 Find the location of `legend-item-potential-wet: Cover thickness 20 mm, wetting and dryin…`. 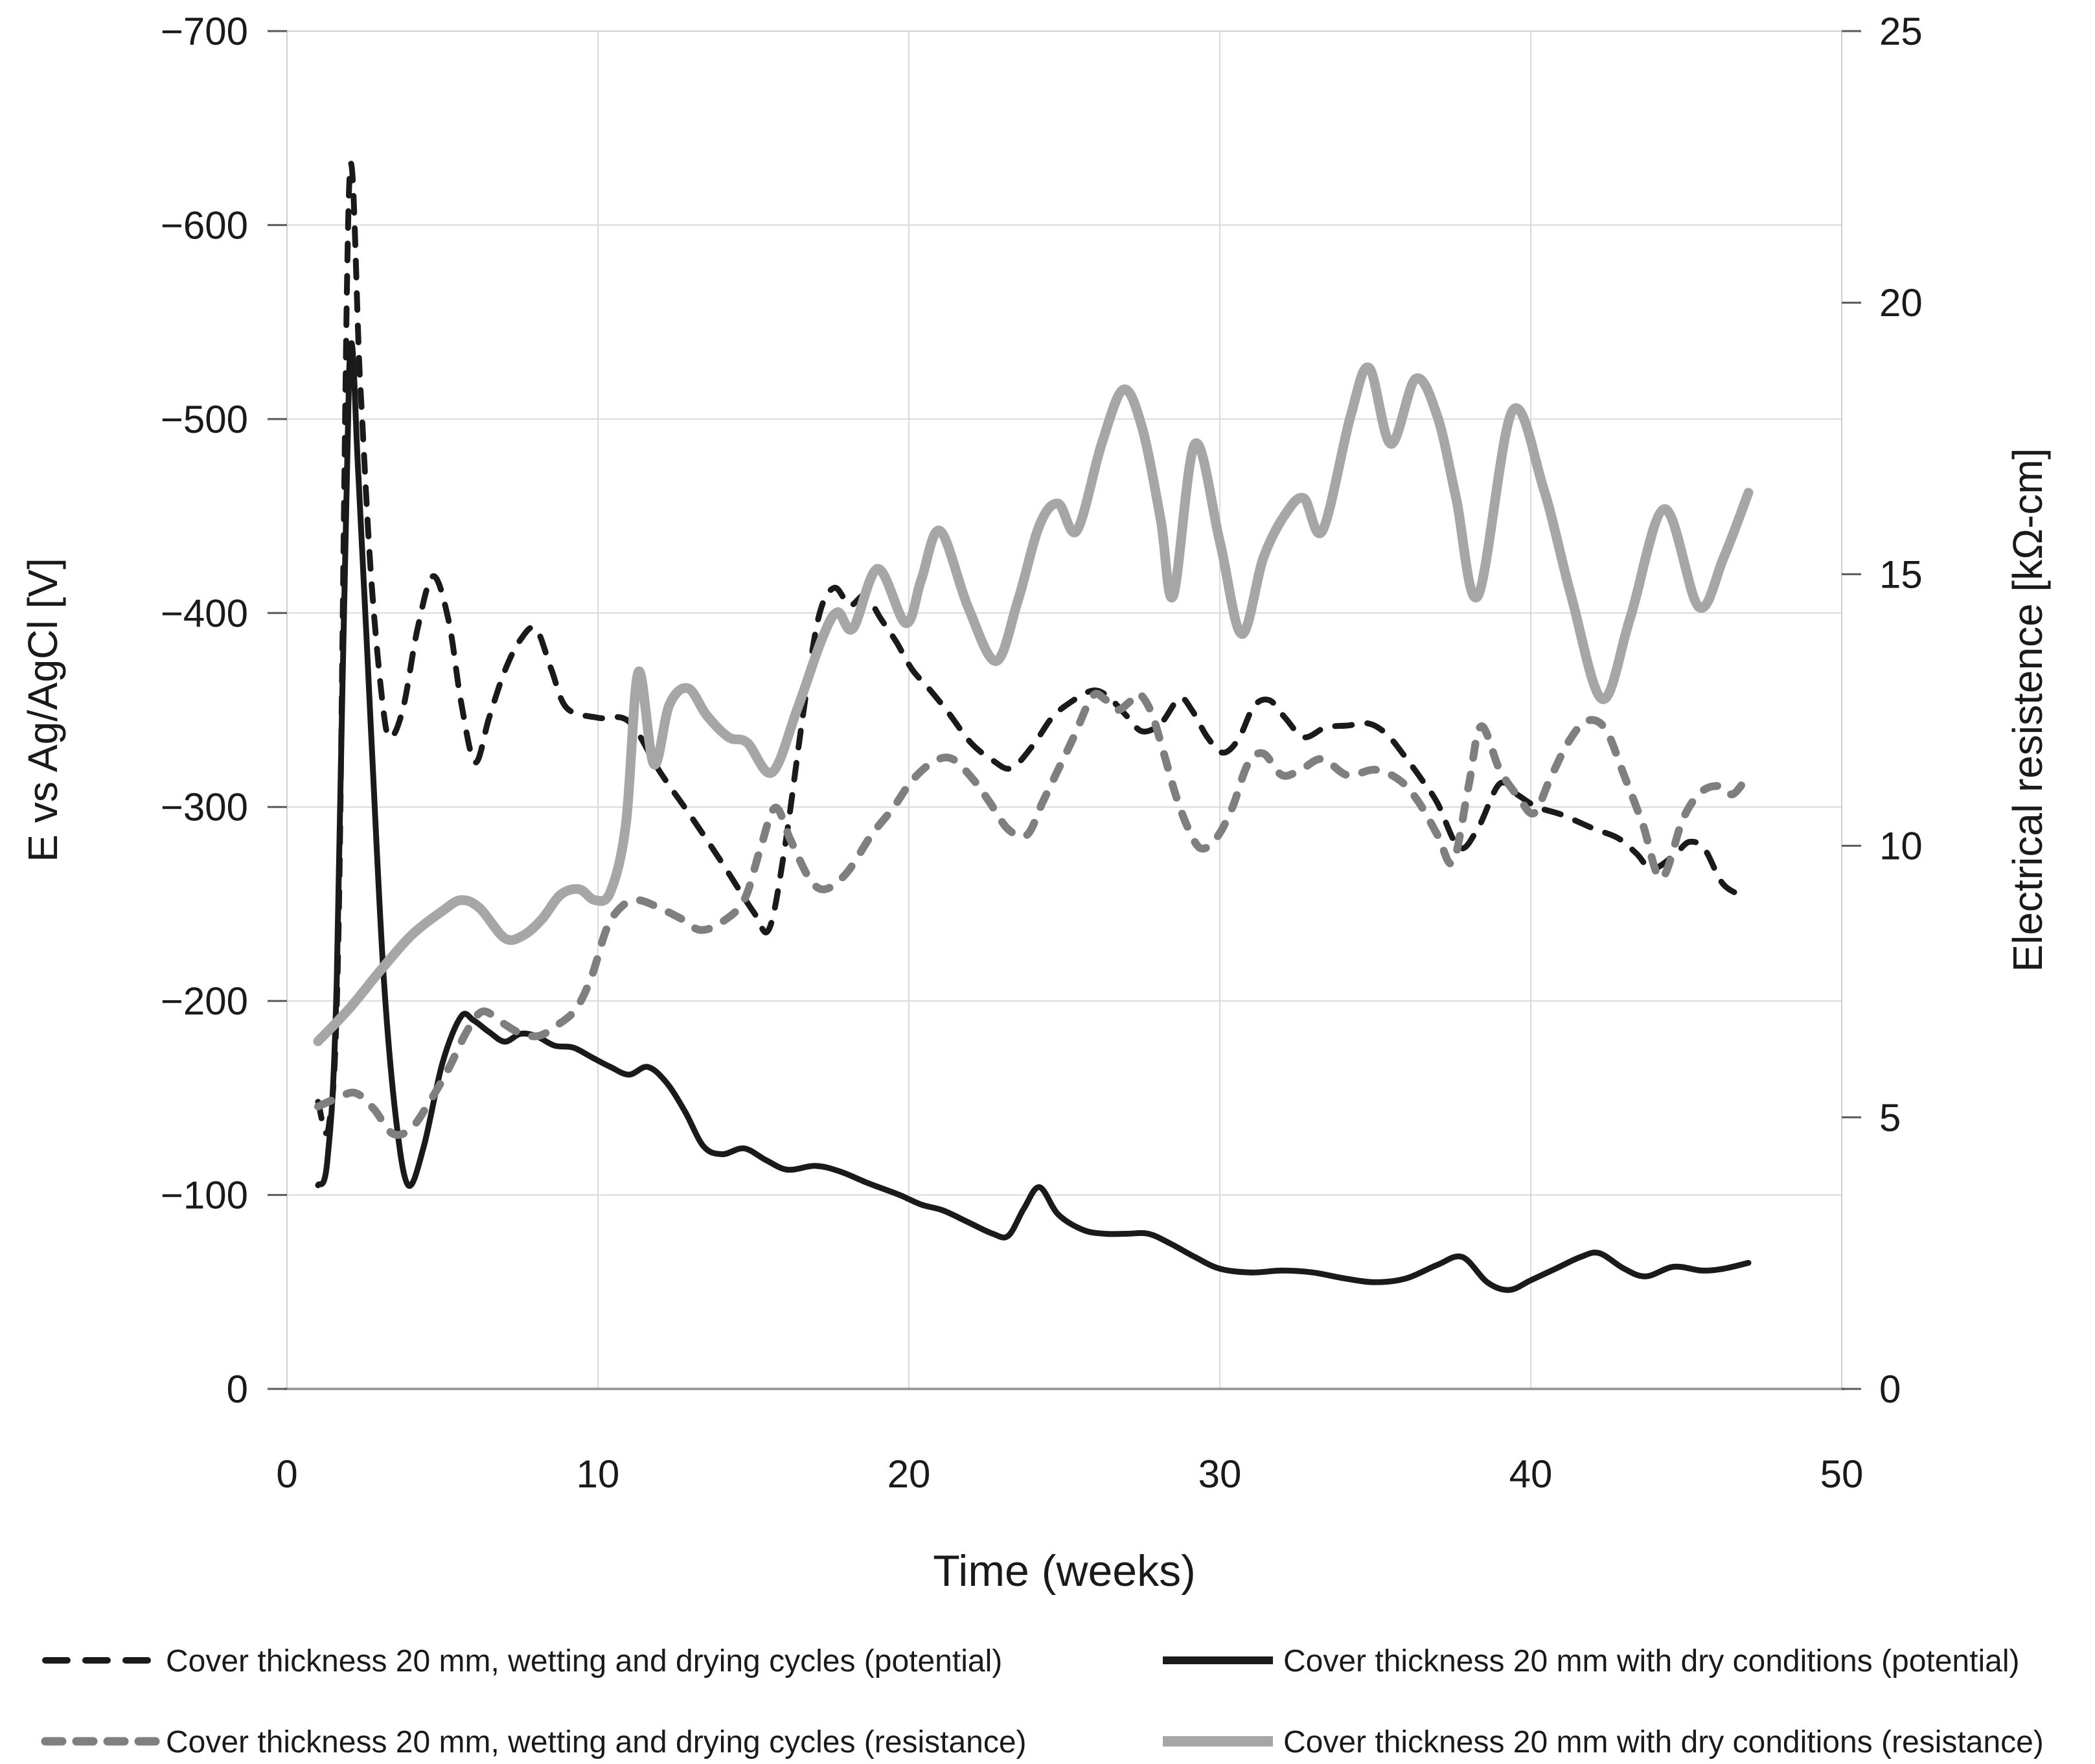

legend-item-potential-wet: Cover thickness 20 mm, wetting and dryin… is located at coordinates (522, 1661).